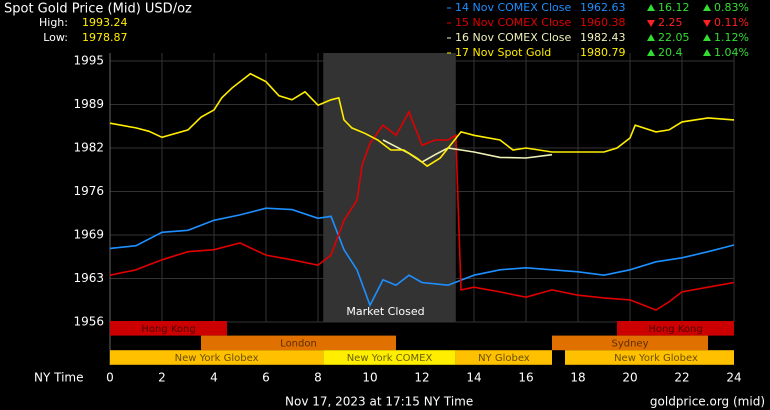  Describe the element at coordinates (513, 7) in the screenshot. I see `legend-name: 14 Nov COMEX Close` at that location.